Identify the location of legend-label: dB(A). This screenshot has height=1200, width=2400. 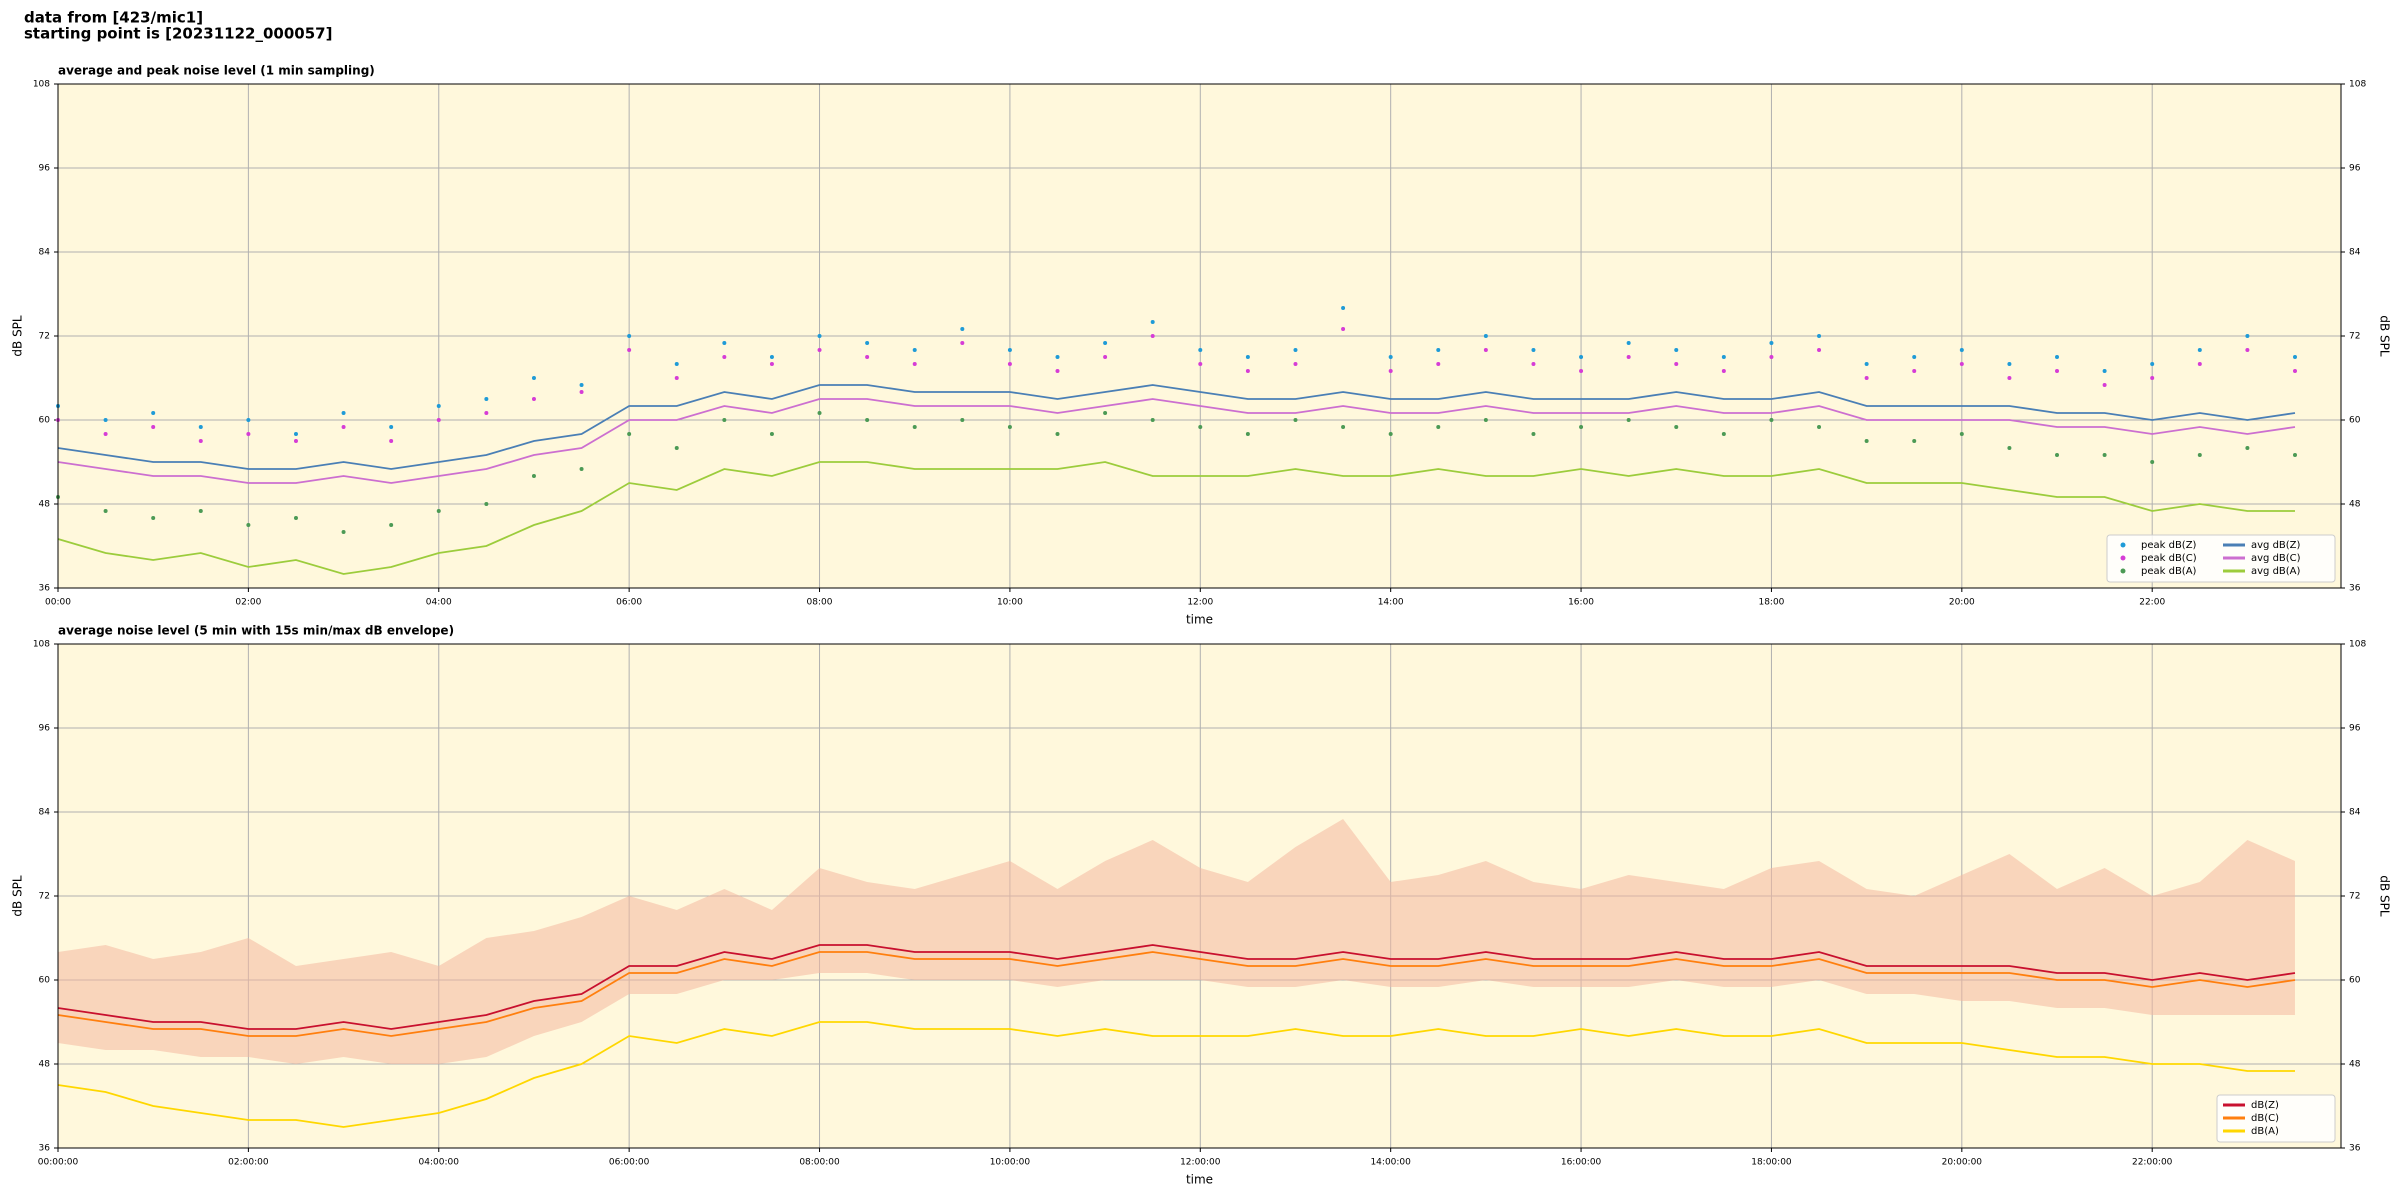
(2265, 1131).